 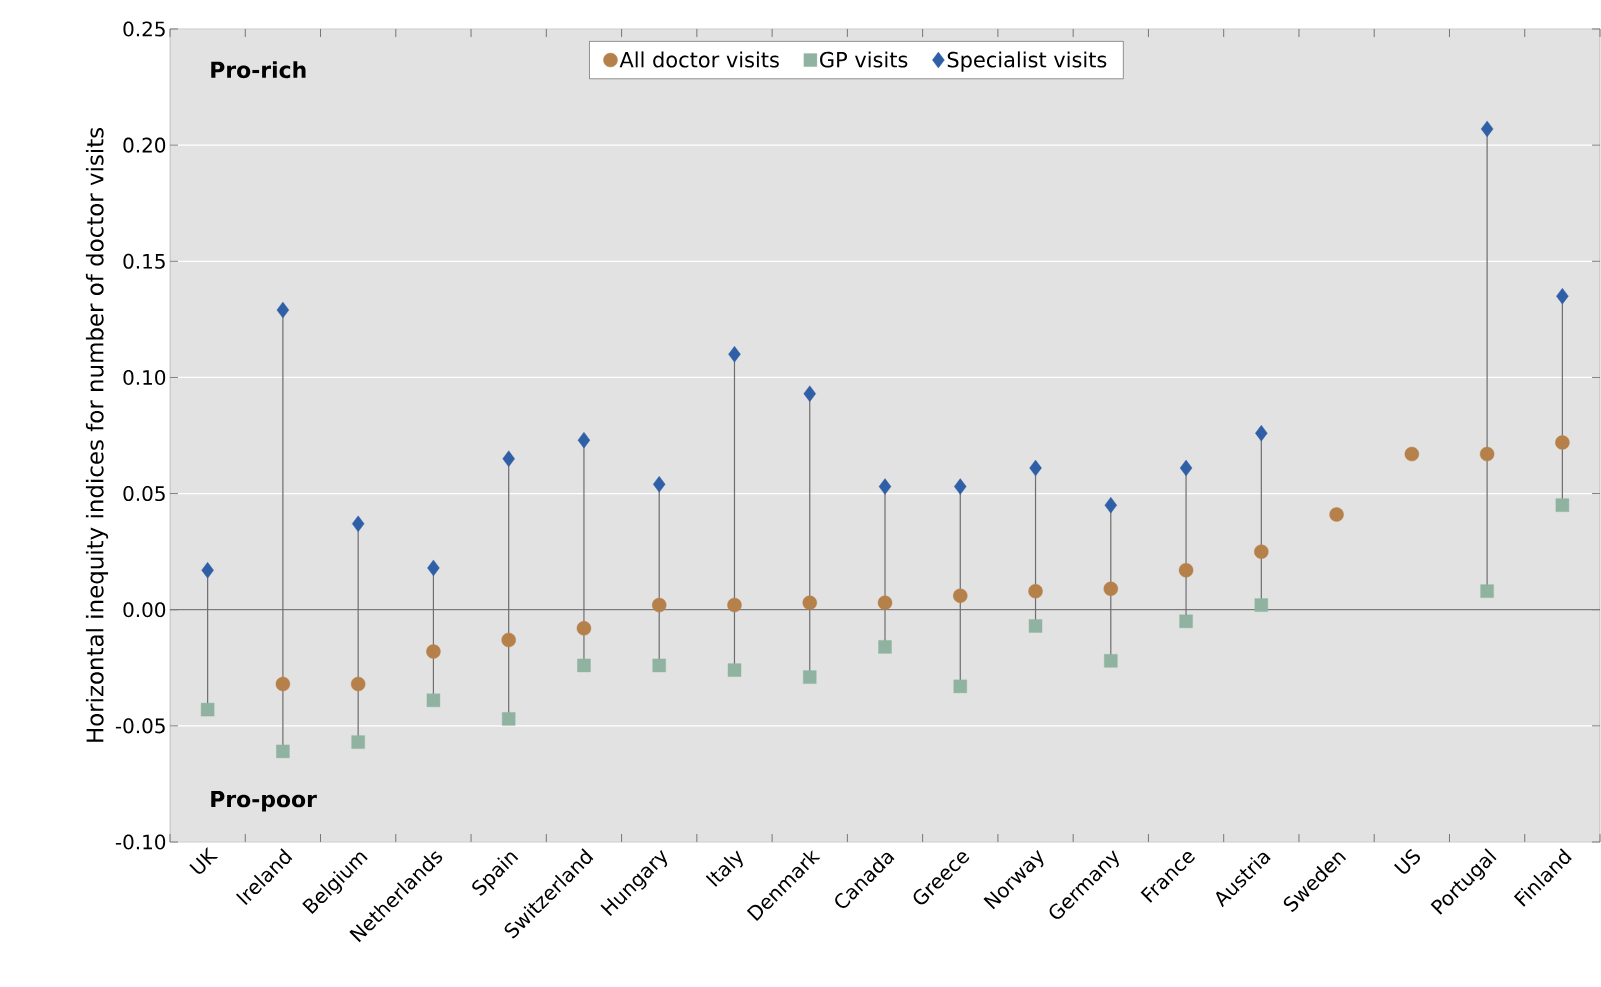 What do you see at coordinates (864, 59) in the screenshot?
I see `legend-label: GP visits` at bounding box center [864, 59].